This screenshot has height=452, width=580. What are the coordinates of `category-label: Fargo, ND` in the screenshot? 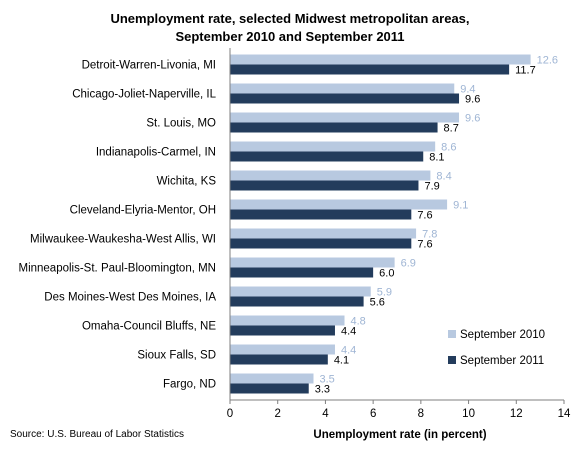 It's located at (189, 385).